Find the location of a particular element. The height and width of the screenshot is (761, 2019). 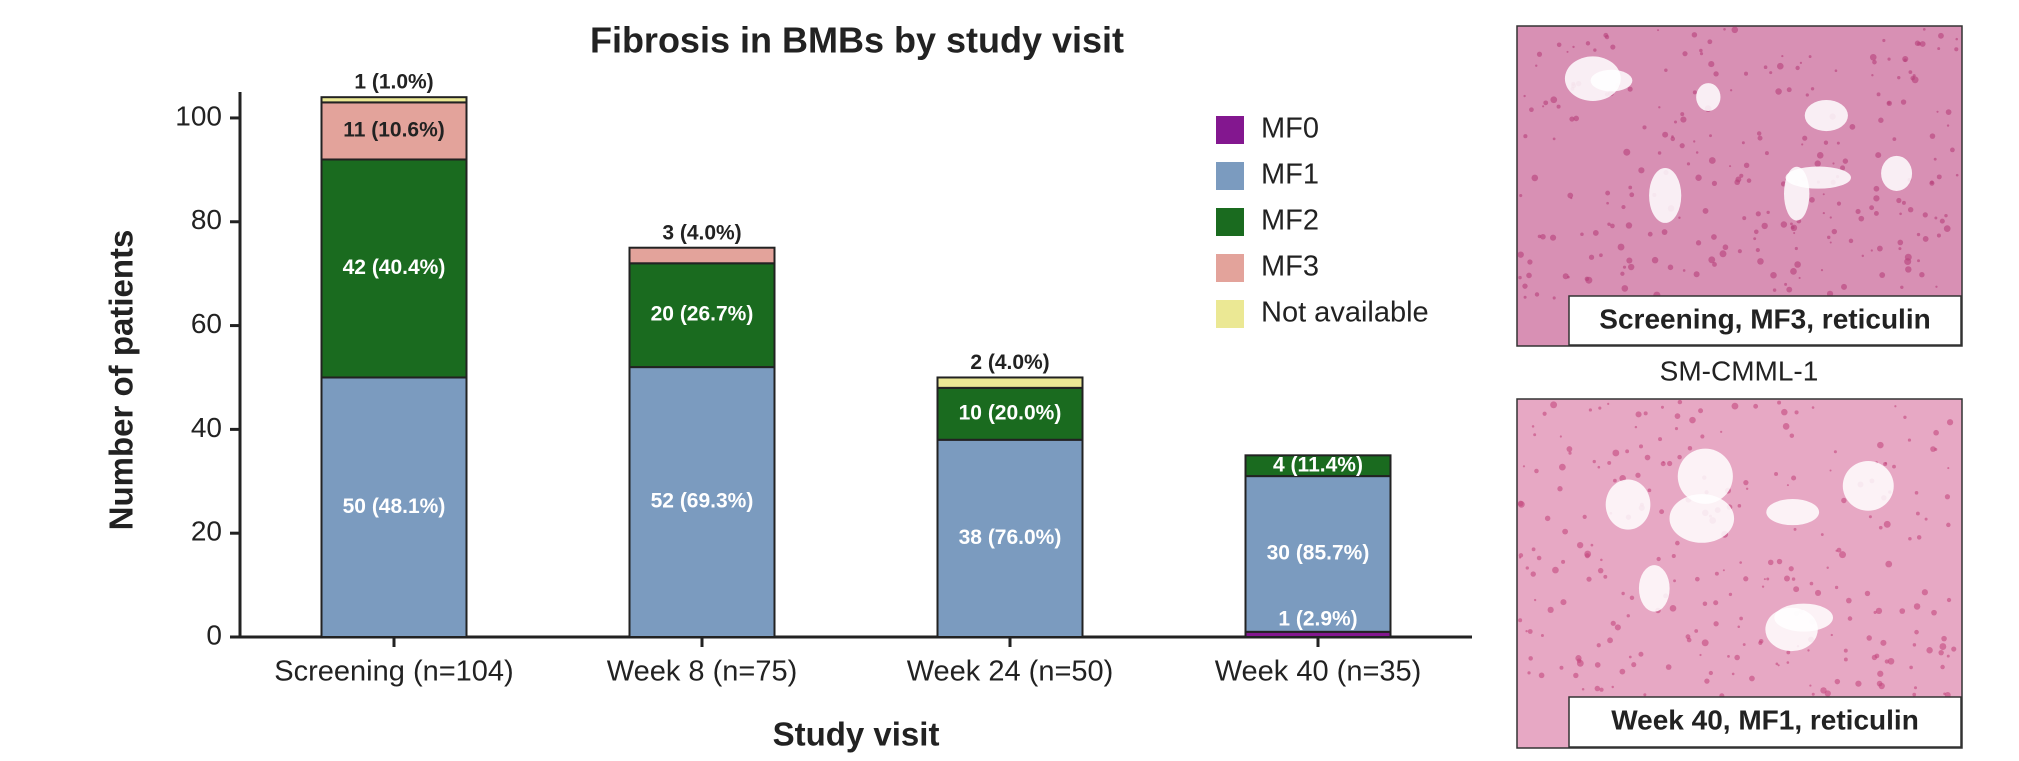

y-tick-label: 80 is located at coordinates (206, 219).